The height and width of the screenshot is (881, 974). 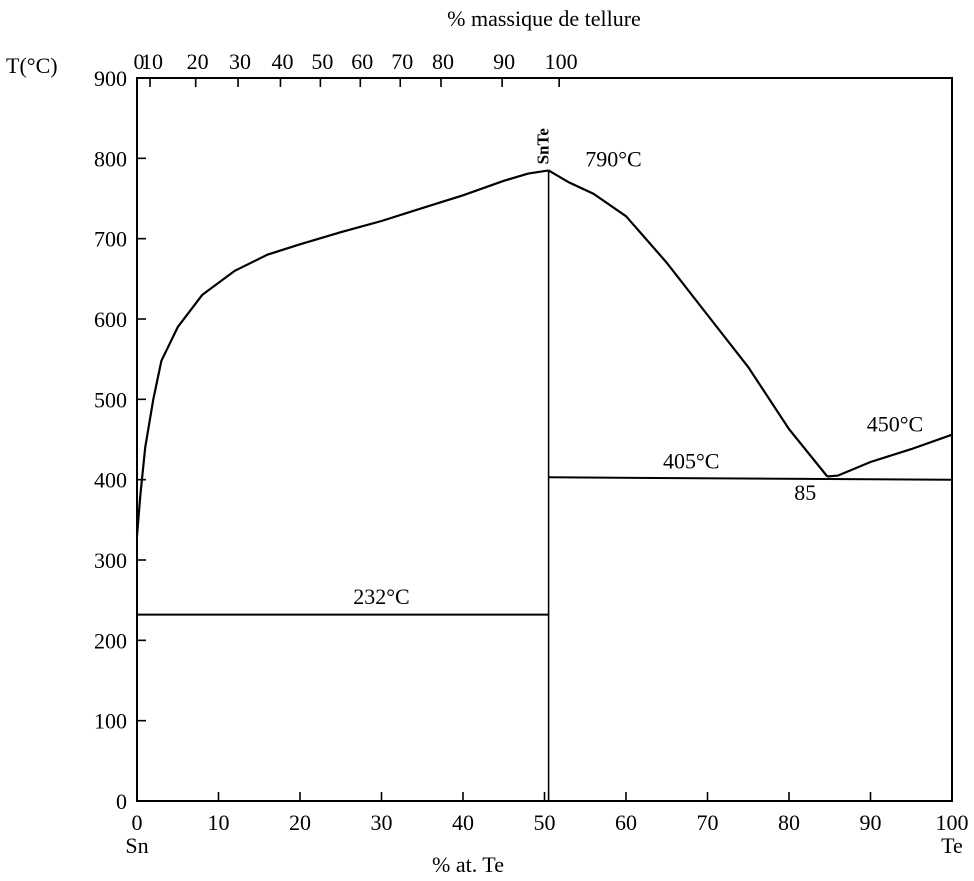 I want to click on series-liquidus-snte-to-eutectic, so click(x=688, y=323).